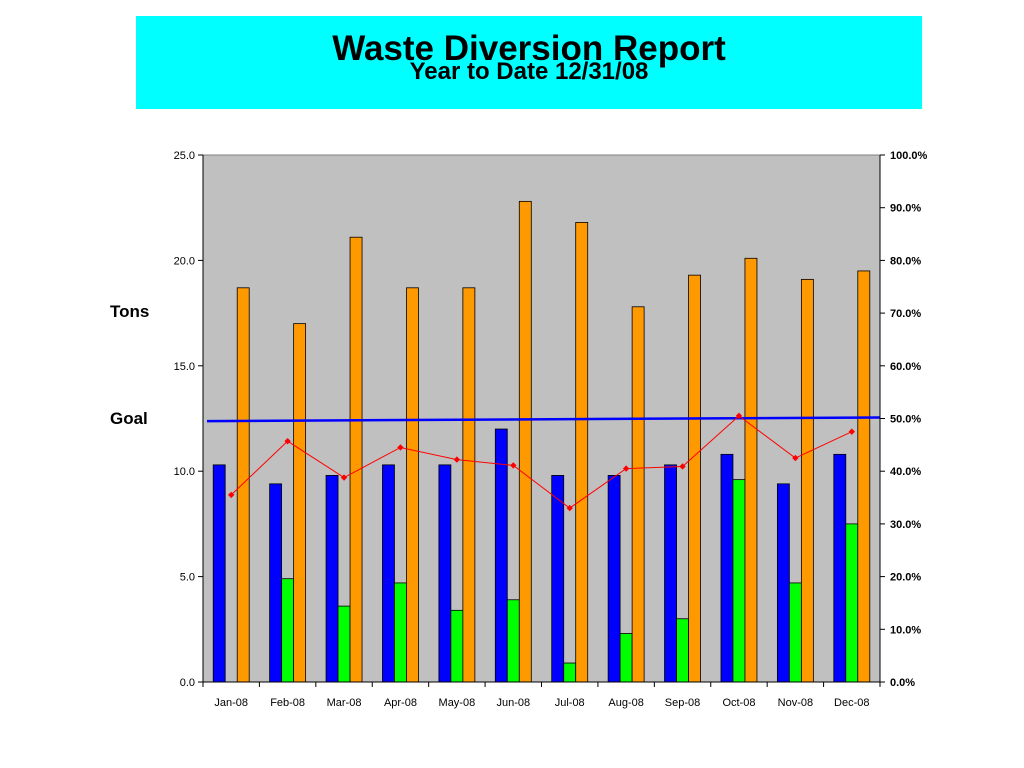 The image size is (1024, 768). I want to click on x-tick-label: Mar-08, so click(344, 703).